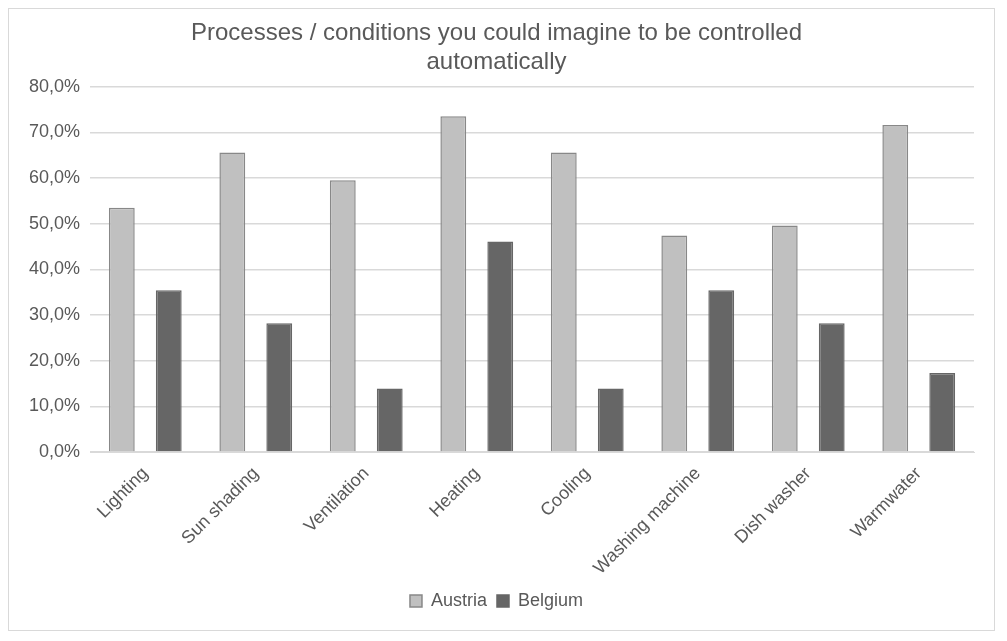  I want to click on y-tick-label: 70,0%, so click(54, 131).